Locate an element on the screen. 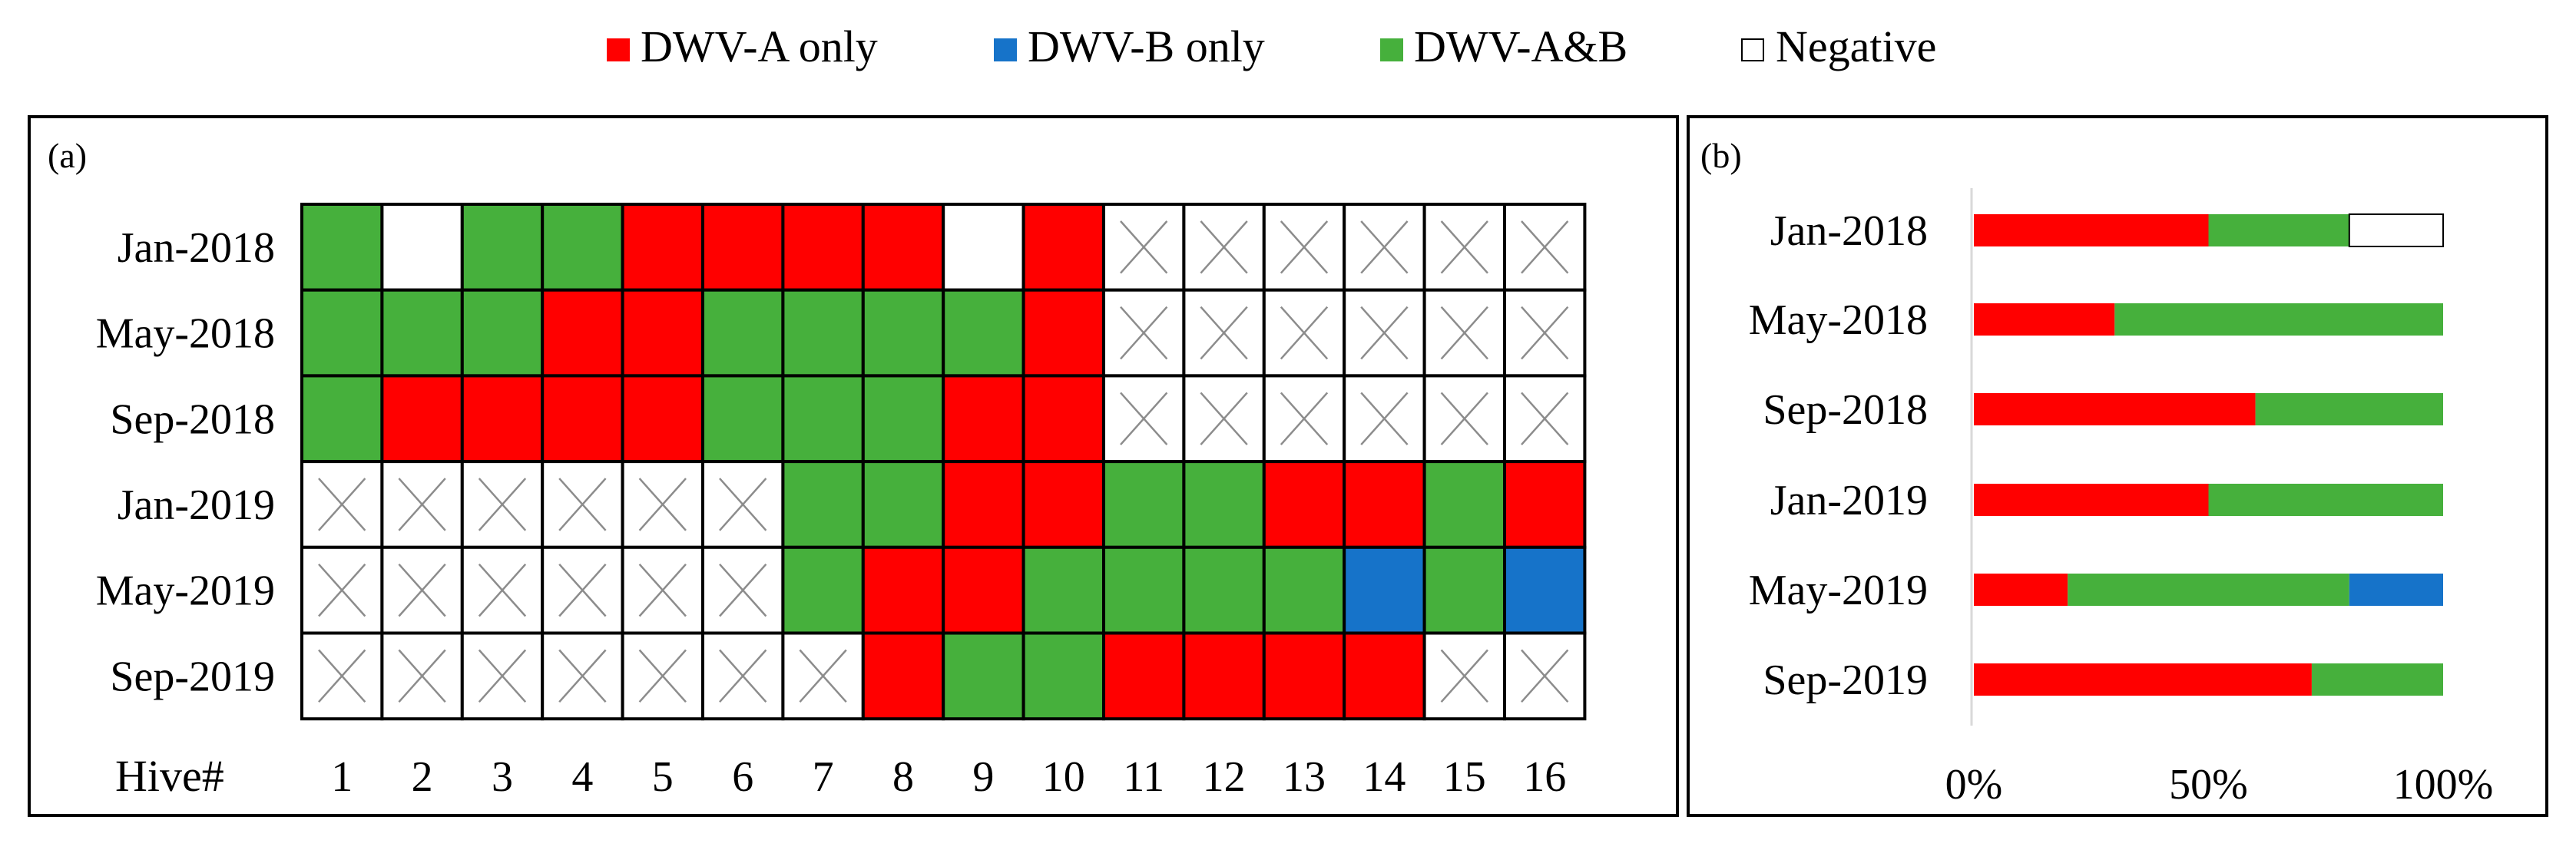 This screenshot has width=2576, height=850. row-label: Jan-2018 is located at coordinates (196, 248).